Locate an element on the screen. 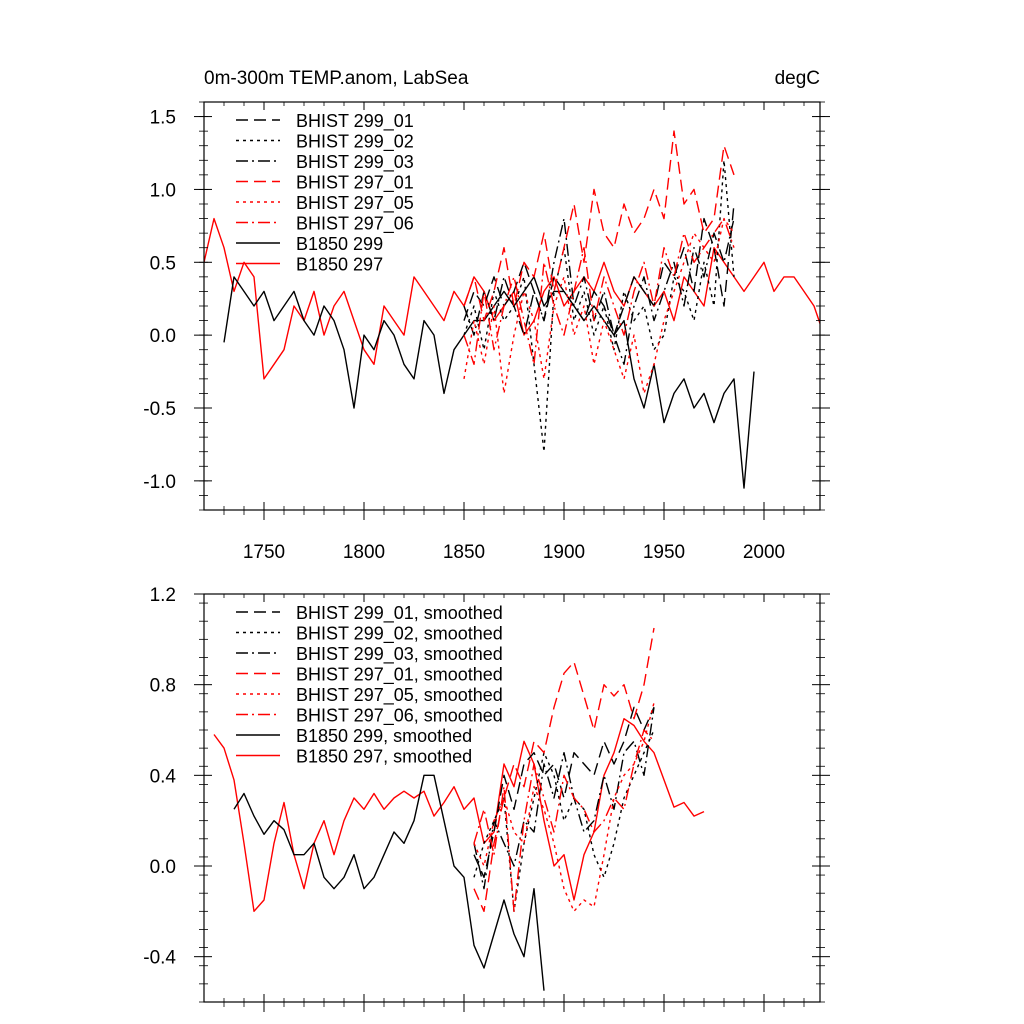 Image resolution: width=1024 pixels, height=1024 pixels. bot-series-bhist-297-01-smoothed is located at coordinates (564, 769).